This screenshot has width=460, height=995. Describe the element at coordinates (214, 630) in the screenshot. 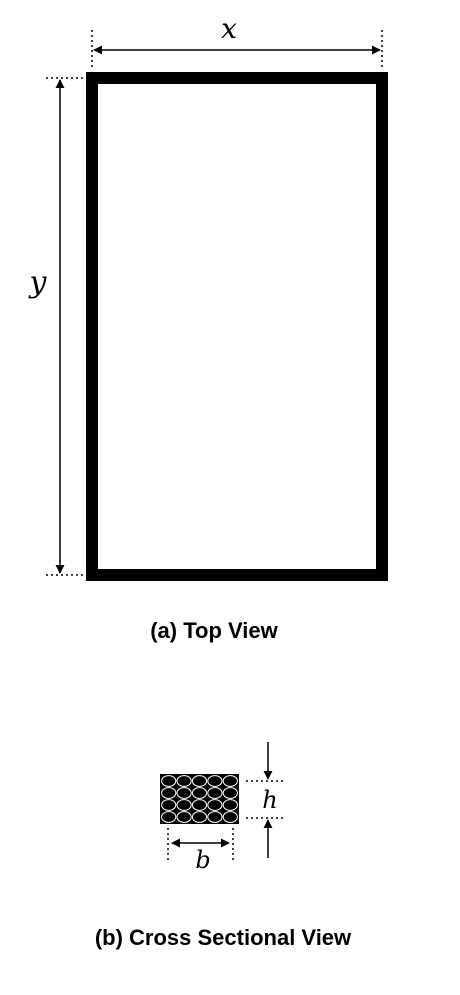

I see `top-view-caption: (a) Top View` at that location.